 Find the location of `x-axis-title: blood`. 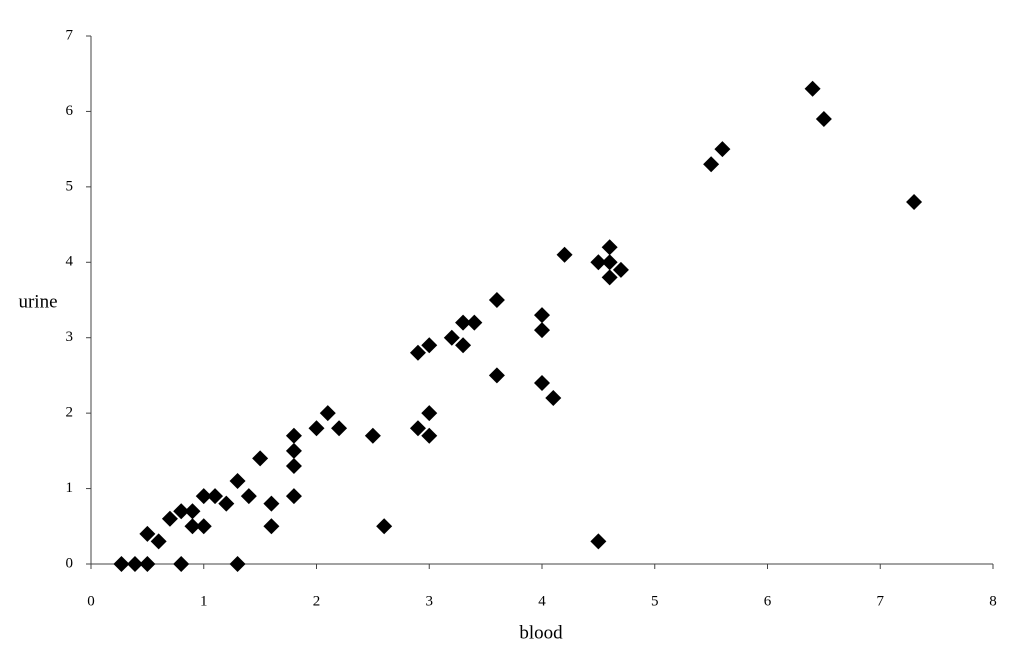

x-axis-title: blood is located at coordinates (541, 632).